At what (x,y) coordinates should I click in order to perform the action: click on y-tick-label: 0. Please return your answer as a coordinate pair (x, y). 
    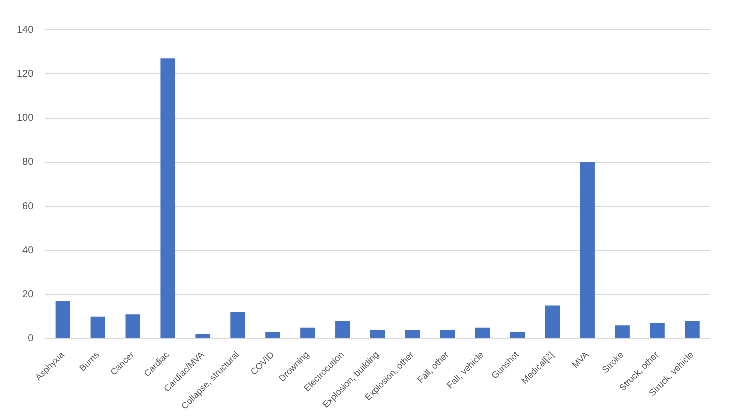
    Looking at the image, I should click on (31, 339).